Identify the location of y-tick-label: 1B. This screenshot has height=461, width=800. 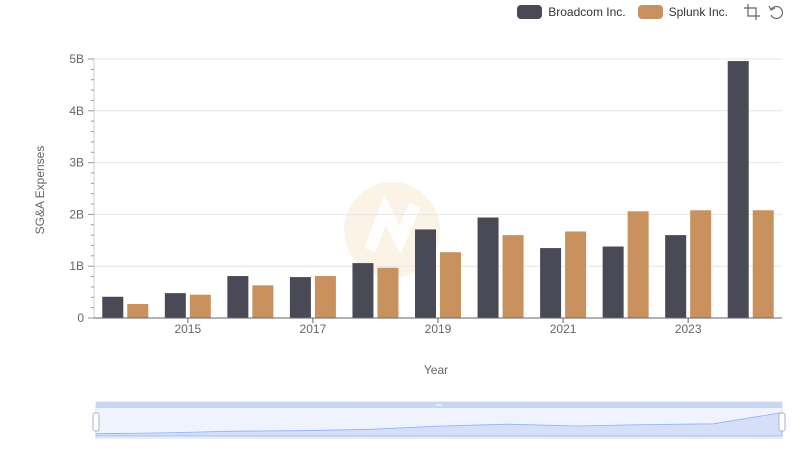
(76, 266).